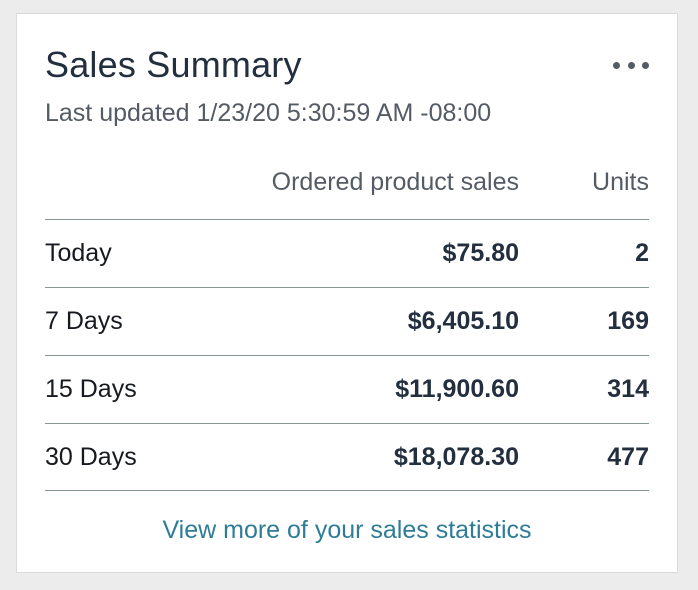  What do you see at coordinates (91, 456) in the screenshot?
I see `period-cell: 30 Days` at bounding box center [91, 456].